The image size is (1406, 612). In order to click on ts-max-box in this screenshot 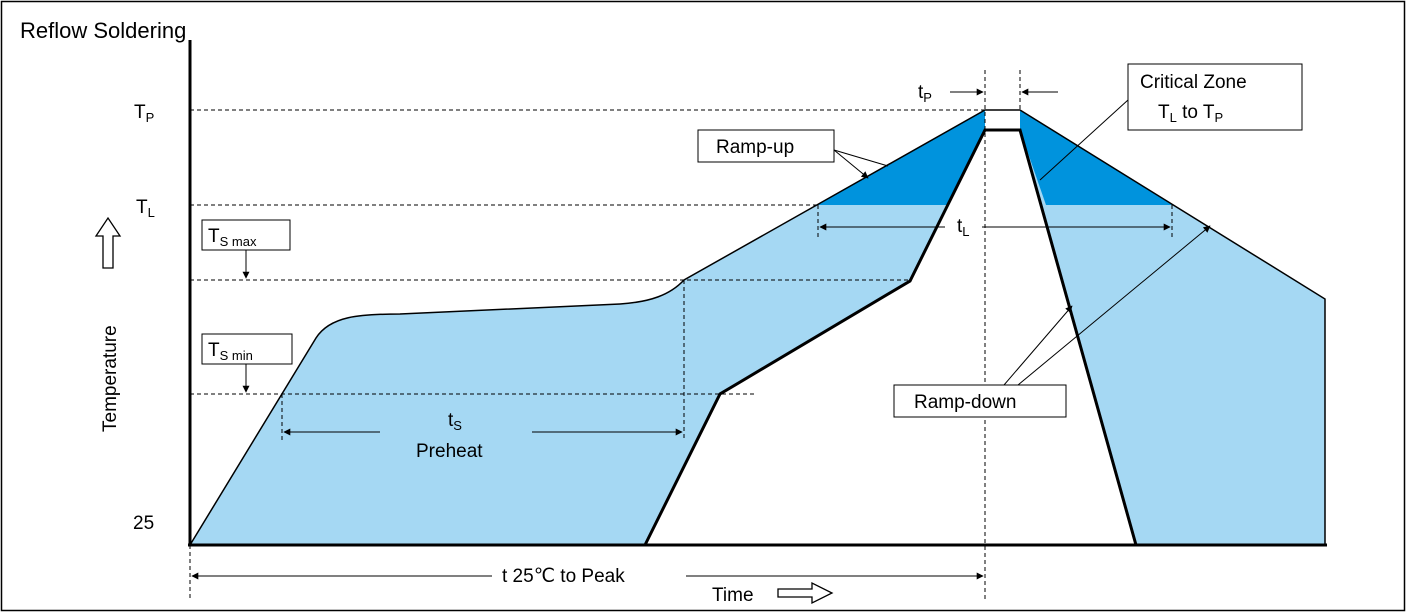, I will do `click(246, 235)`.